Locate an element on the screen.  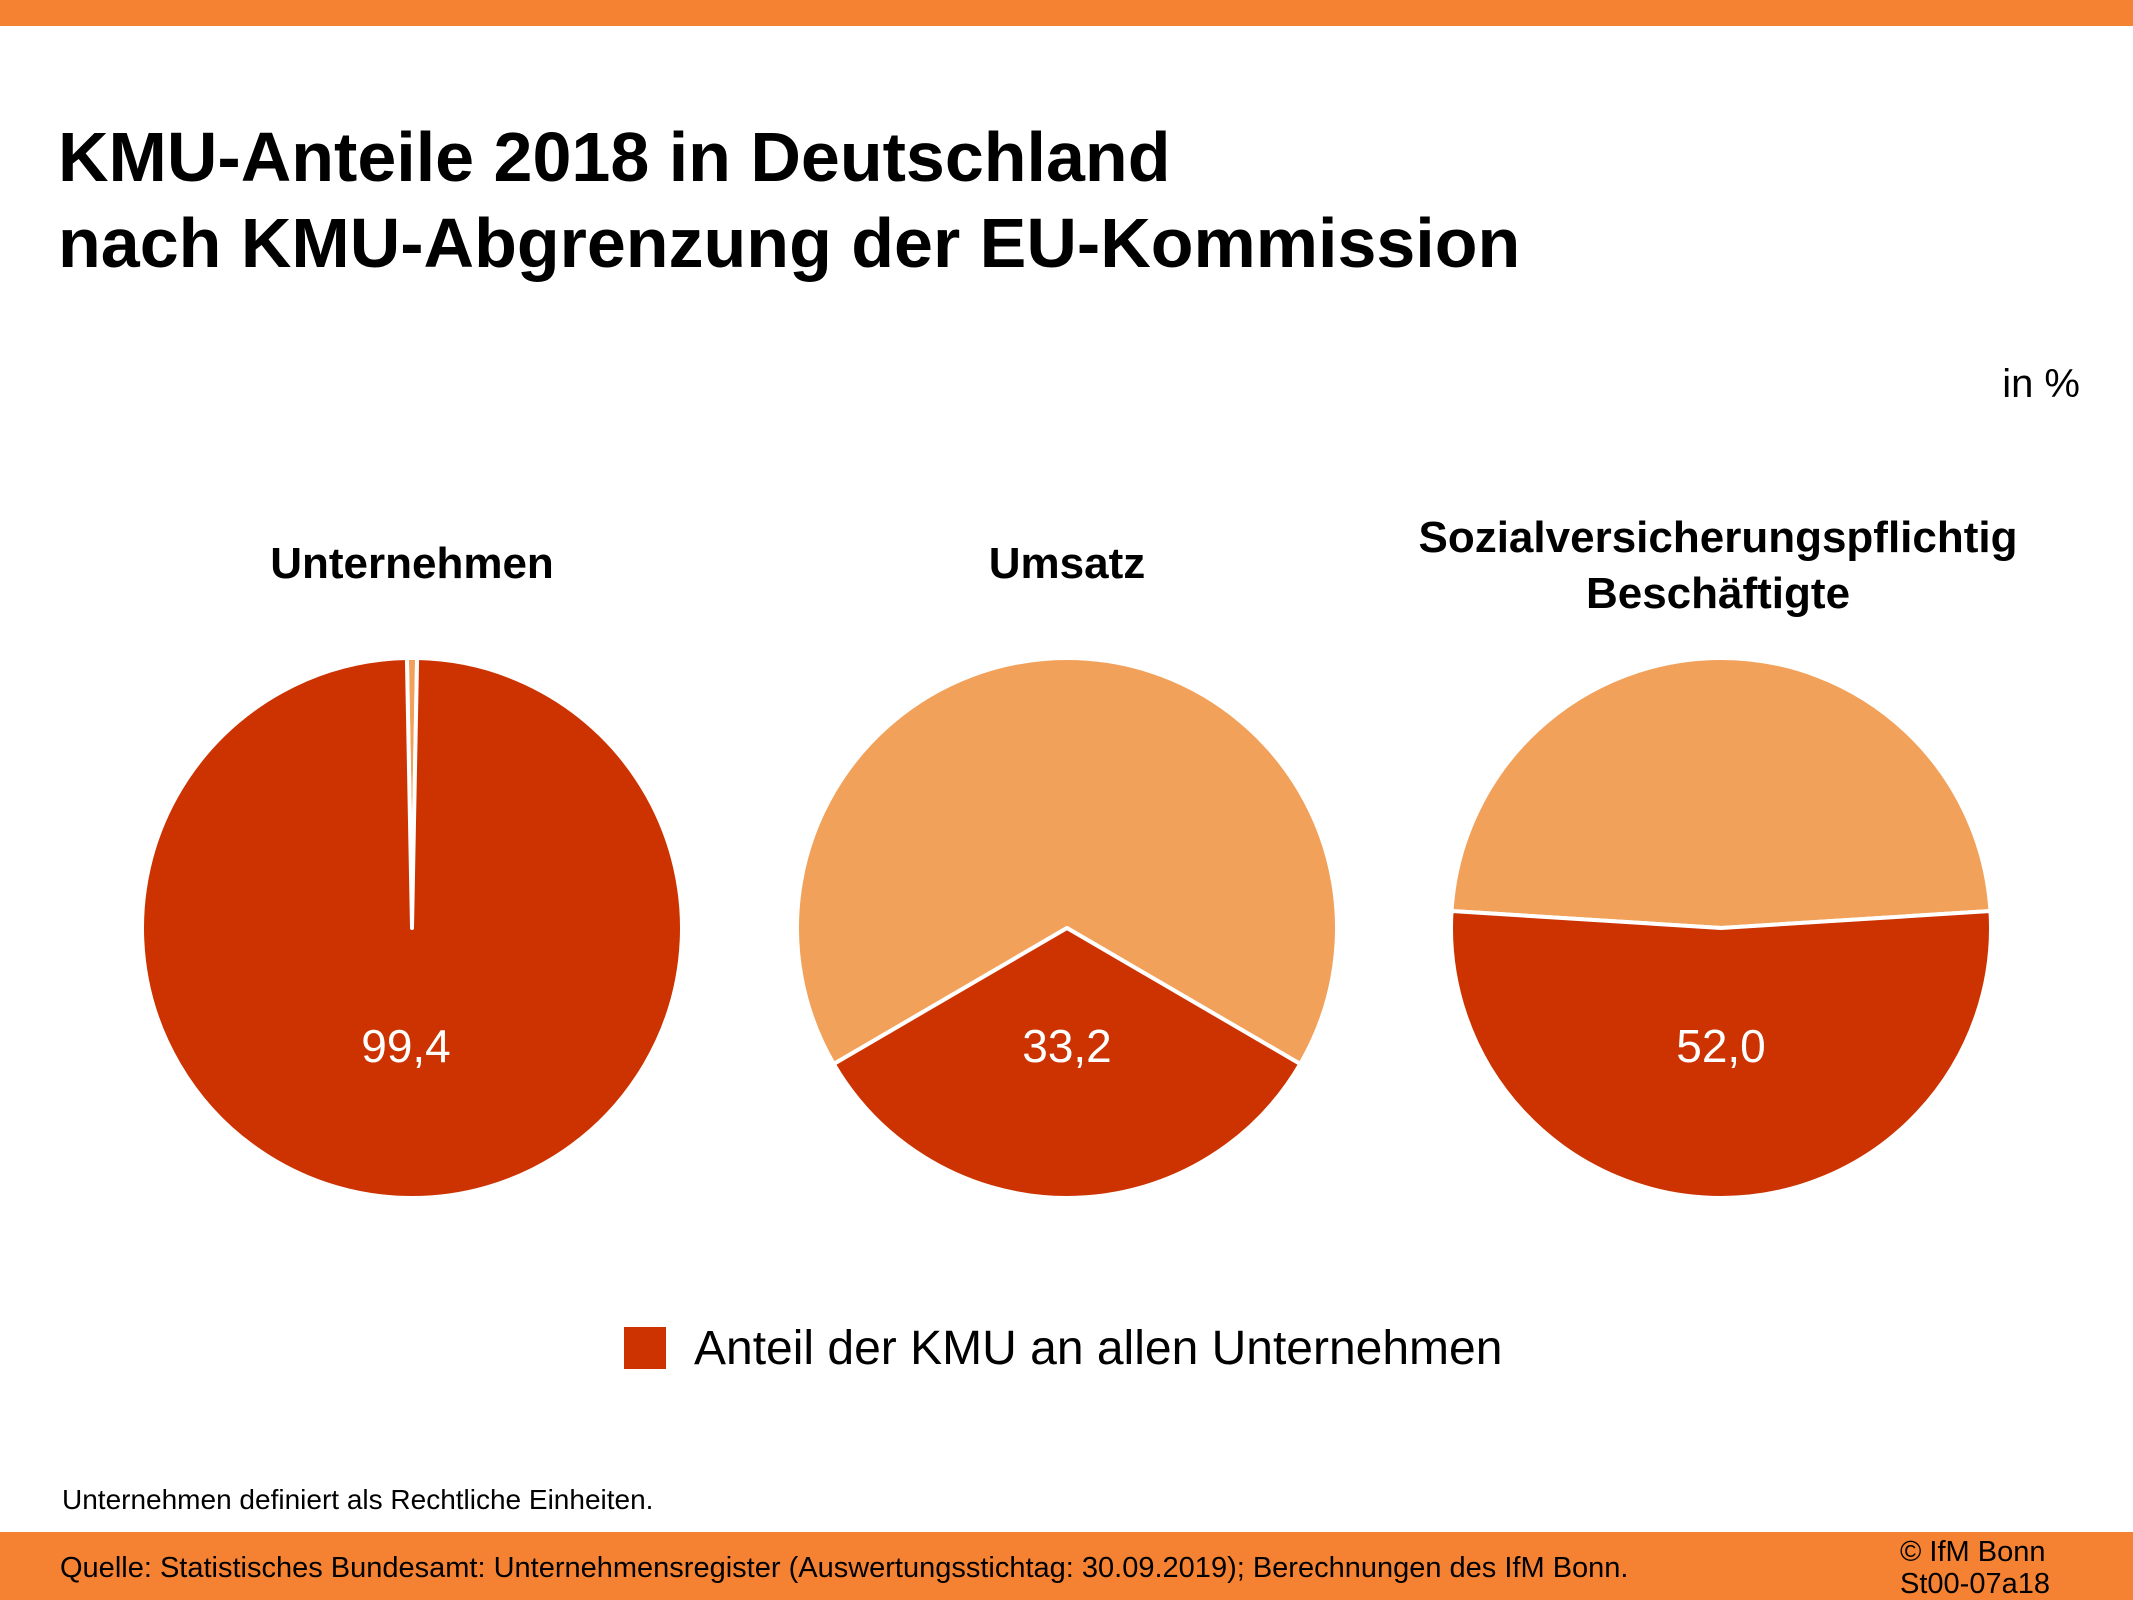
chart-title-beschaeftigte-line-2: Beschäftigte is located at coordinates (1718, 593).